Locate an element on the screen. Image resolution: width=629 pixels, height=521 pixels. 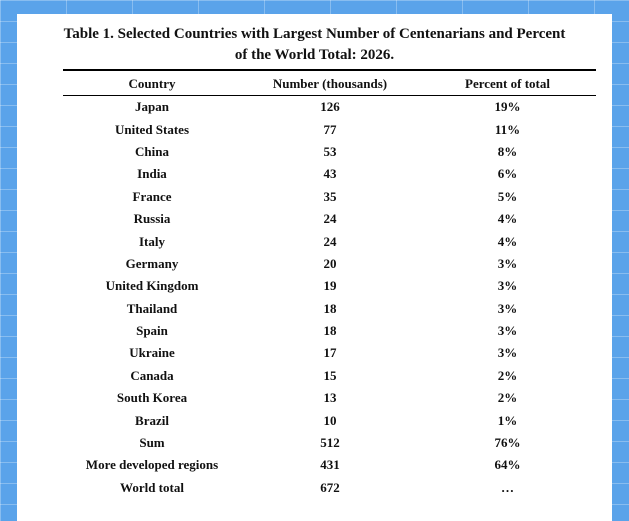
cell-number: 126 is located at coordinates (330, 107).